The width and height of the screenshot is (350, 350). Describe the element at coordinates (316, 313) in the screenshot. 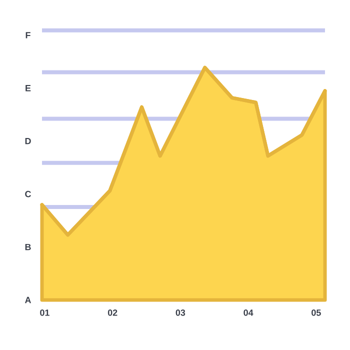

I see `x-tick-label: 05` at that location.